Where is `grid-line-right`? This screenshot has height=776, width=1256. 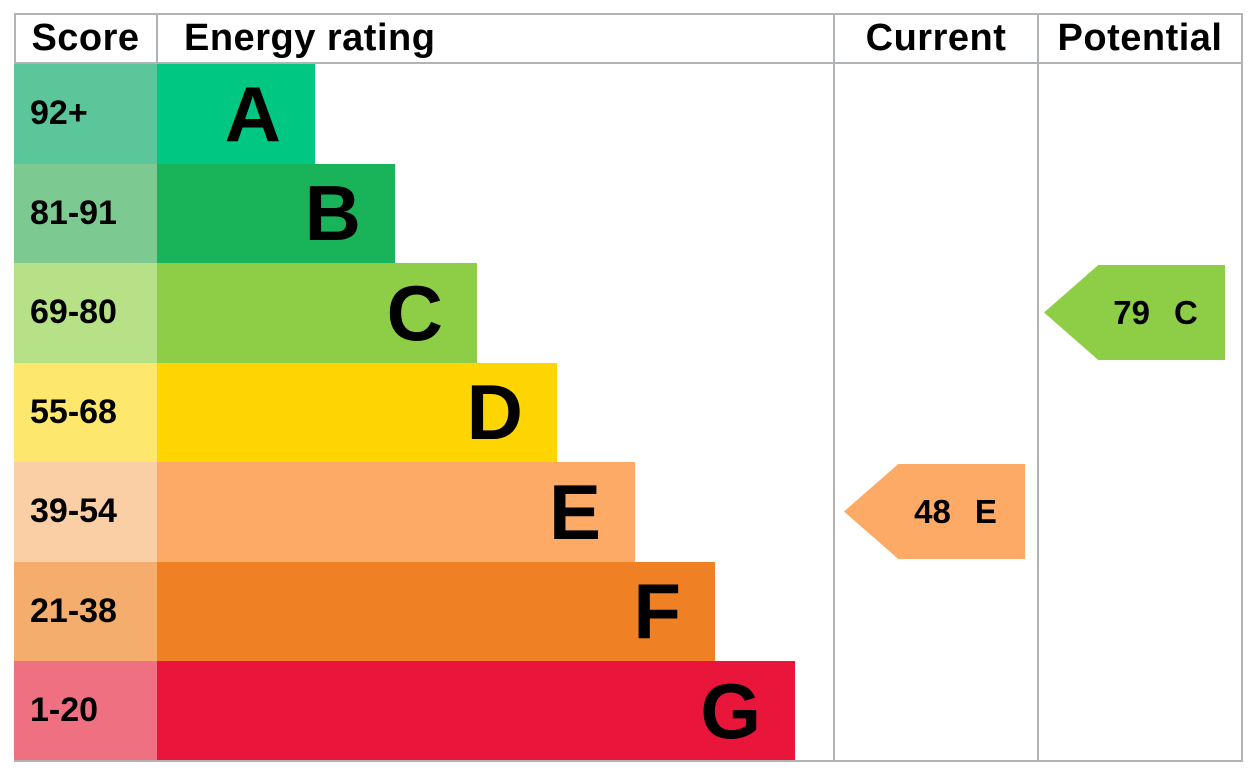
grid-line-right is located at coordinates (1242, 387).